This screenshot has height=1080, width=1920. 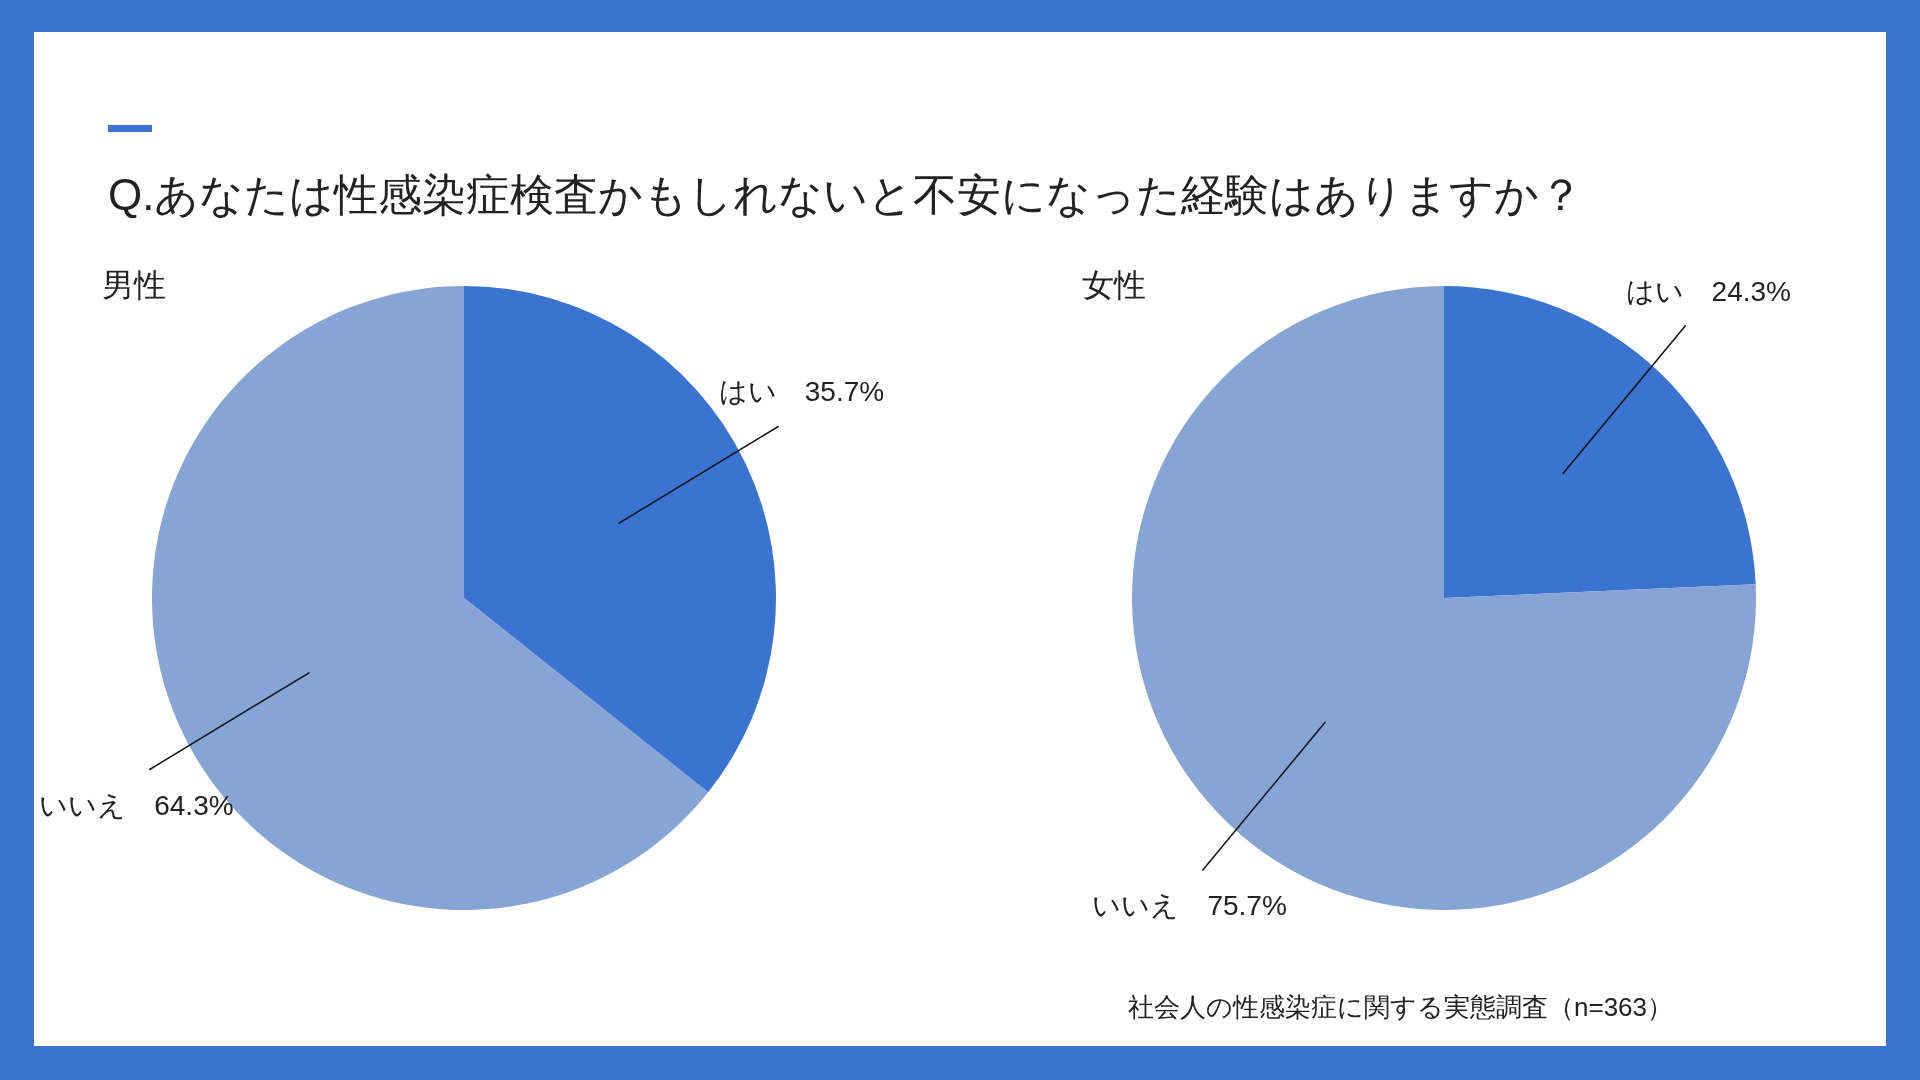 What do you see at coordinates (801, 392) in the screenshot?
I see `slice-label: はい 35.7%` at bounding box center [801, 392].